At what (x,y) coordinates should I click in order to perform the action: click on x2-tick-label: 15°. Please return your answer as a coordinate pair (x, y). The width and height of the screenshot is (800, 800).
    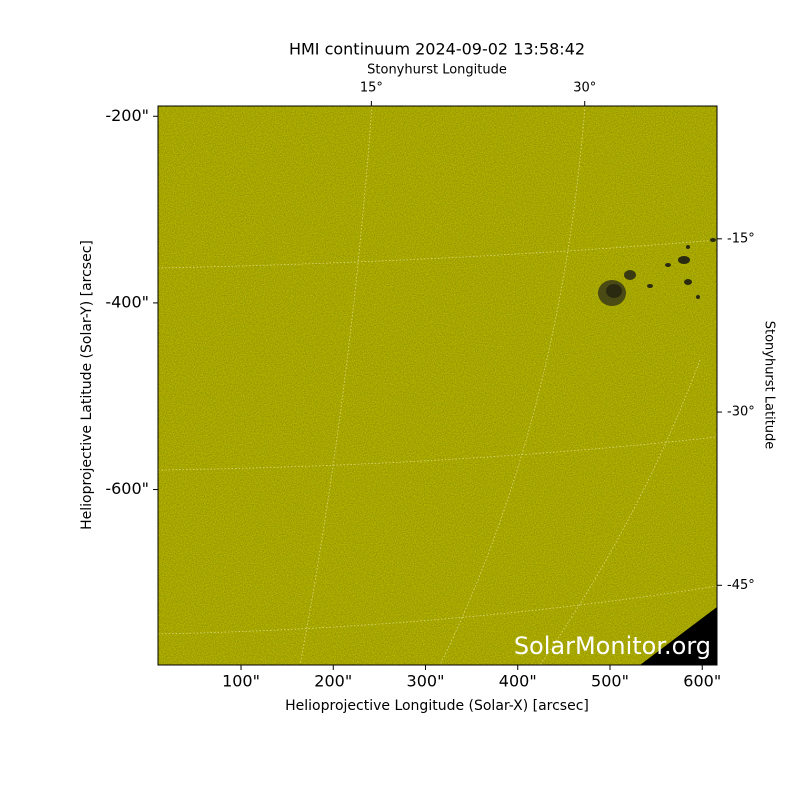
    Looking at the image, I should click on (371, 88).